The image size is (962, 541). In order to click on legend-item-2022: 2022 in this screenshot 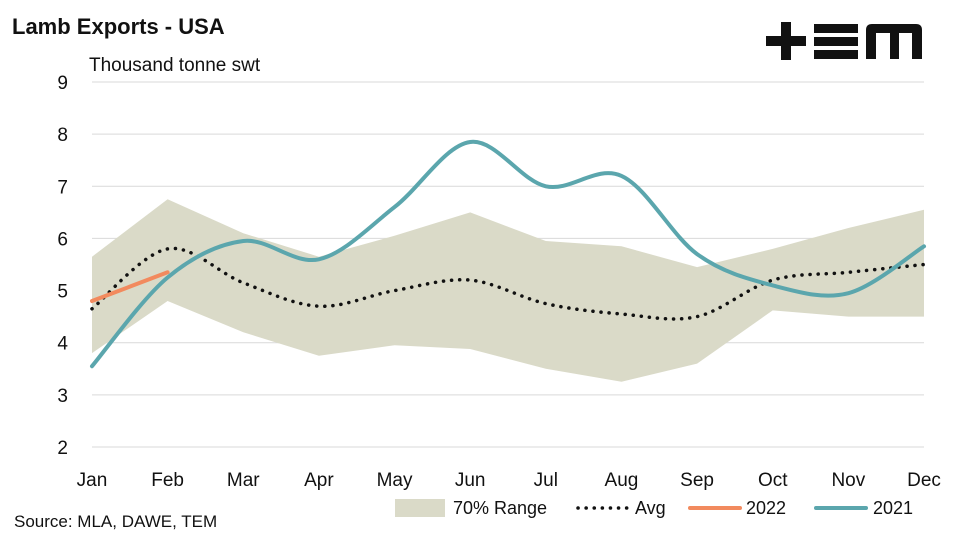, I will do `click(737, 508)`.